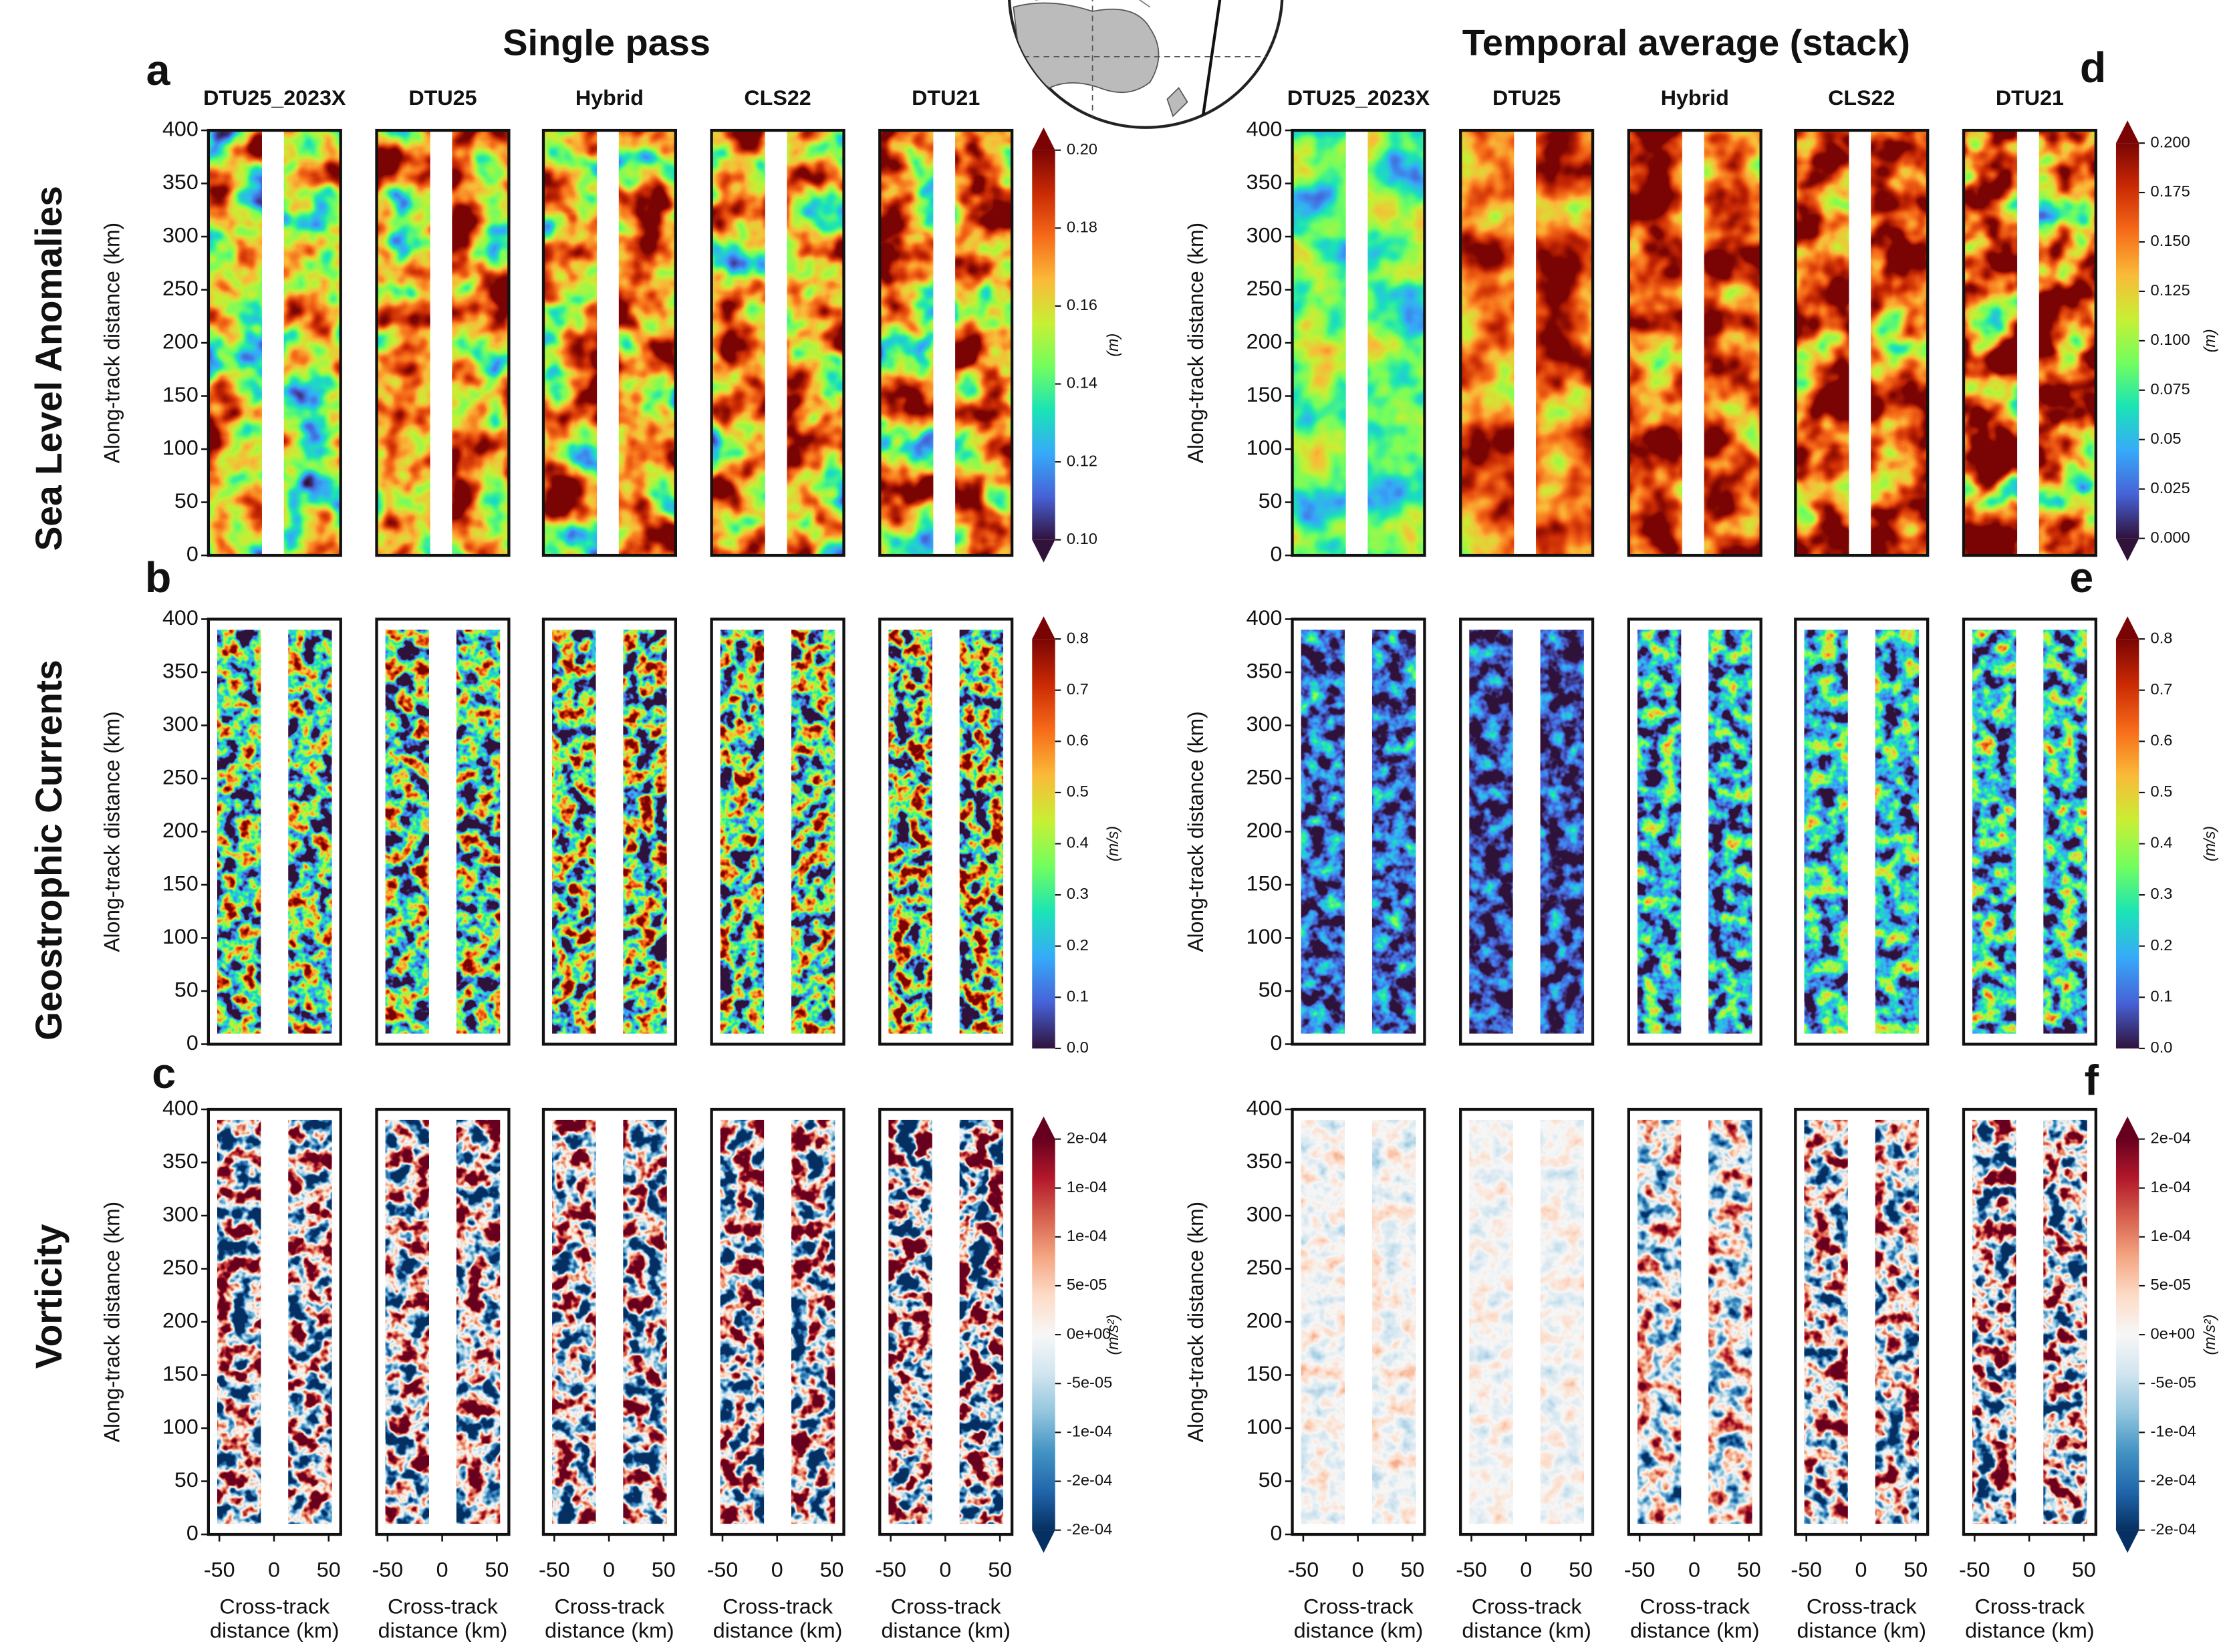 The height and width of the screenshot is (1652, 2231). Describe the element at coordinates (2173, 1333) in the screenshot. I see `colorbar-tick-label: 0e+00` at that location.